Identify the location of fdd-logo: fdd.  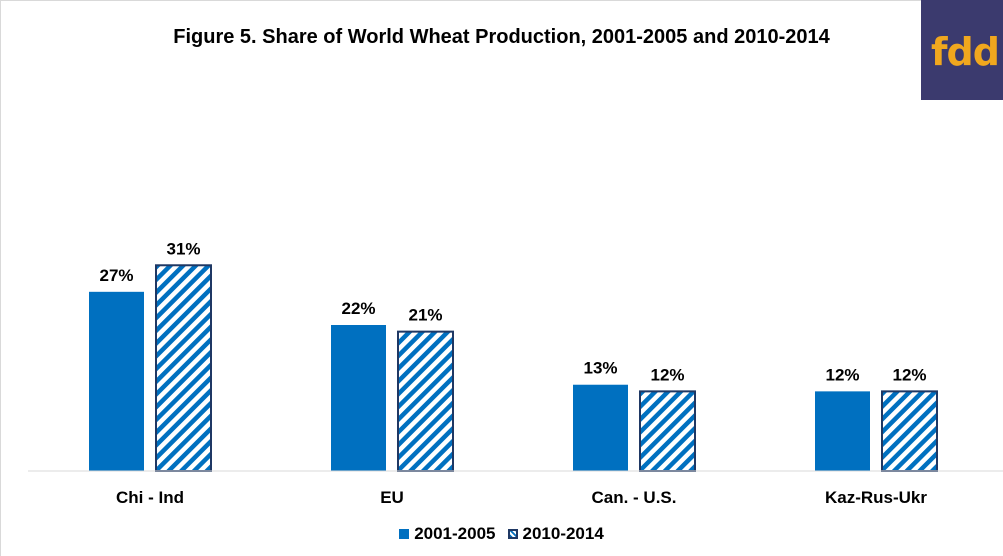
(962, 50).